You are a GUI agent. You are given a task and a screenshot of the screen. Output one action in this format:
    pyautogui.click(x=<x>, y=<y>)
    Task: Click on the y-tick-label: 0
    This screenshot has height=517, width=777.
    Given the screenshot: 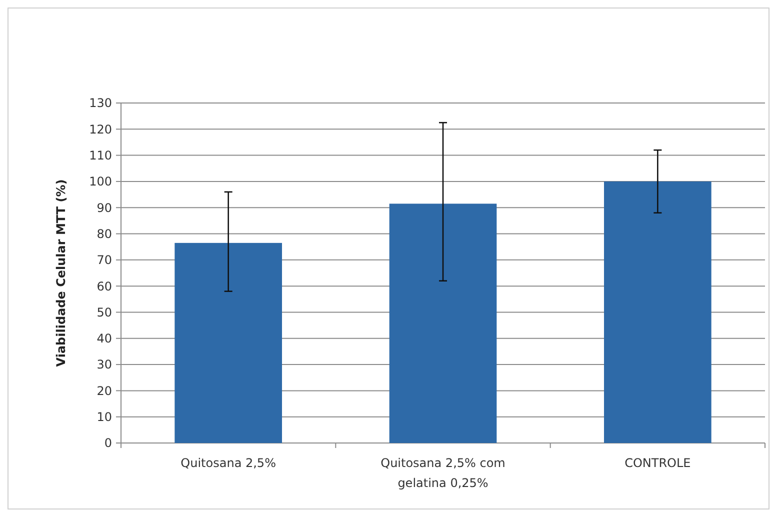 What is the action you would take?
    pyautogui.click(x=108, y=443)
    